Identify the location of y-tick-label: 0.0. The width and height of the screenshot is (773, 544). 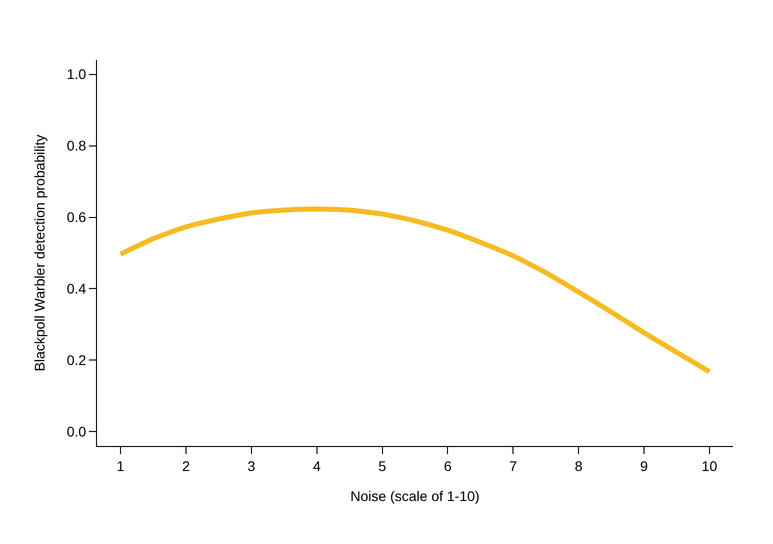
(76, 432).